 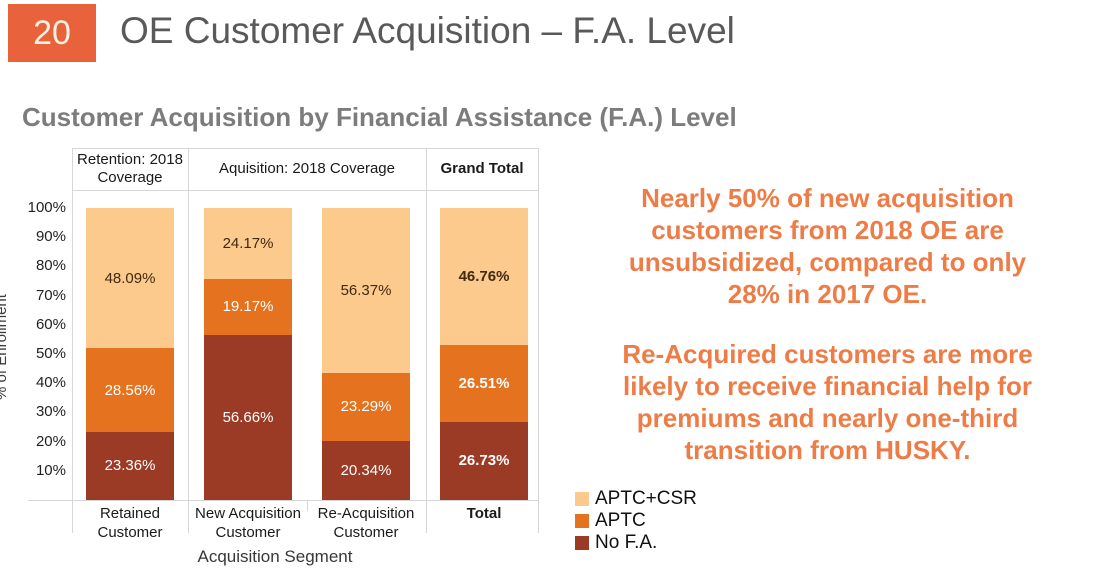 I want to click on x-axis-title: Acquisition Segment, so click(x=275, y=556).